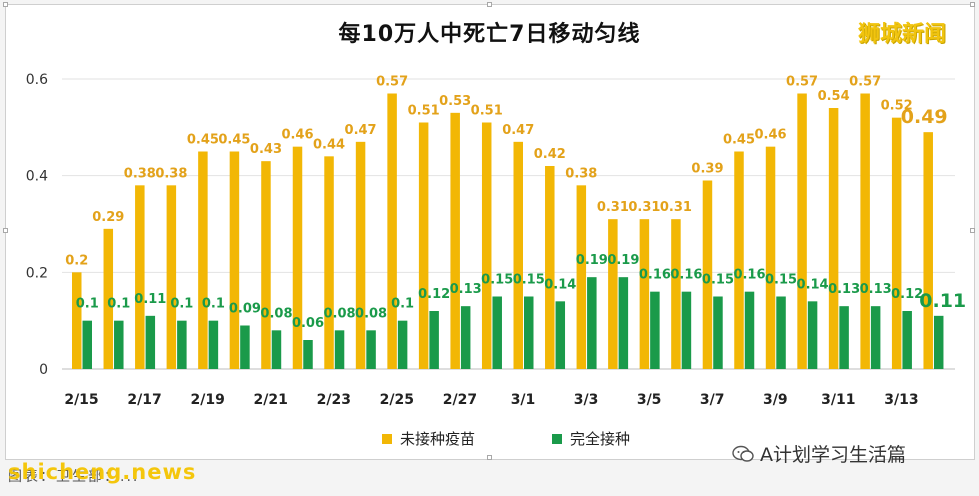  I want to click on wechat-account: A计划学习生活篇, so click(819, 453).